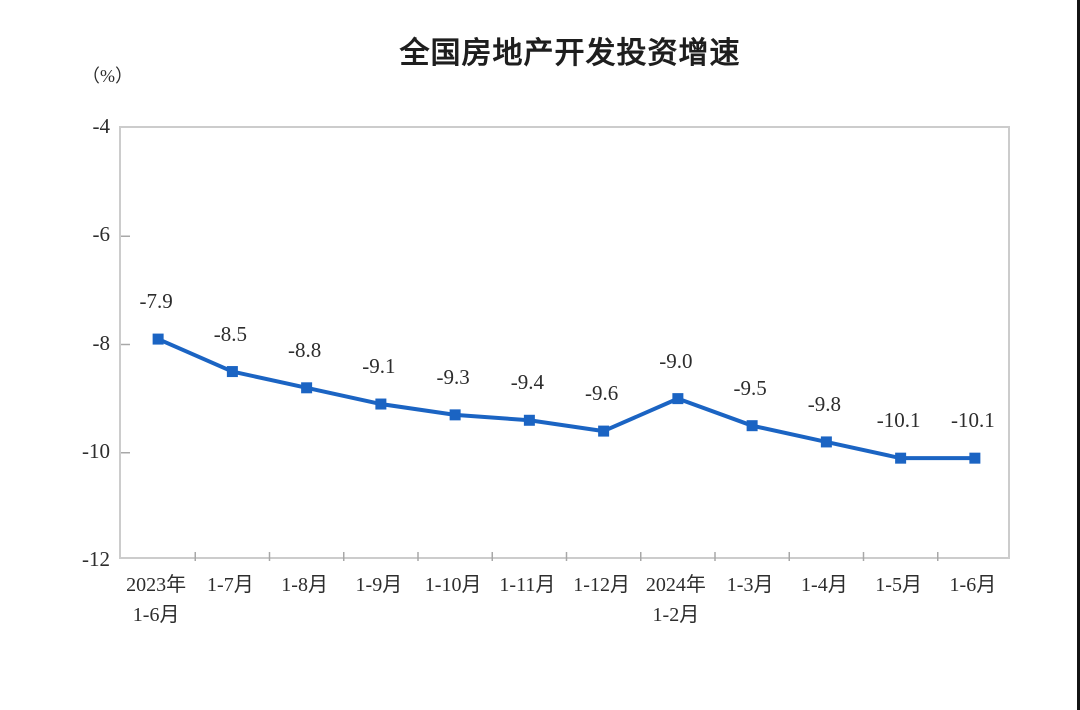  Describe the element at coordinates (601, 585) in the screenshot. I see `x-axis-category-label: 1-12月` at that location.